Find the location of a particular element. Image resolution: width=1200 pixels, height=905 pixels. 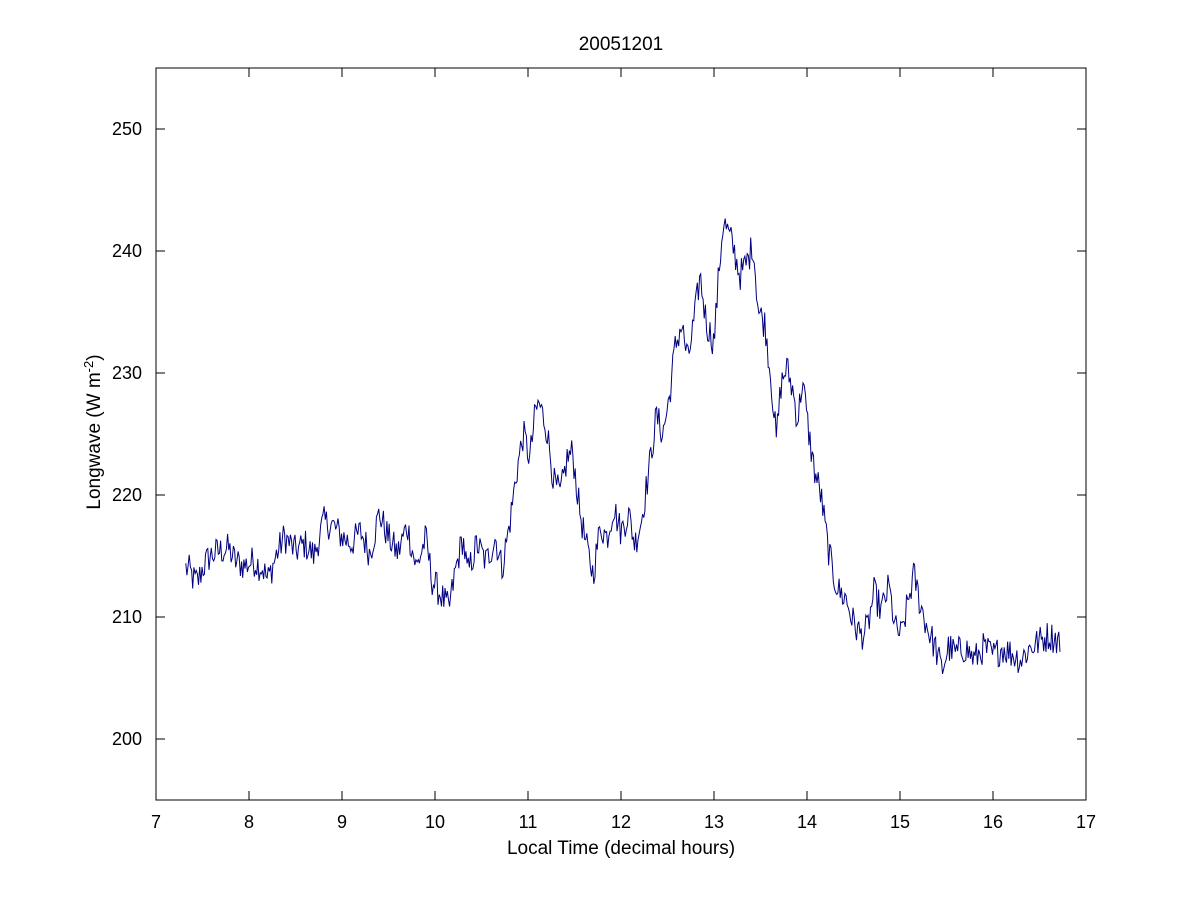

x-tick-label: 11 is located at coordinates (528, 822).